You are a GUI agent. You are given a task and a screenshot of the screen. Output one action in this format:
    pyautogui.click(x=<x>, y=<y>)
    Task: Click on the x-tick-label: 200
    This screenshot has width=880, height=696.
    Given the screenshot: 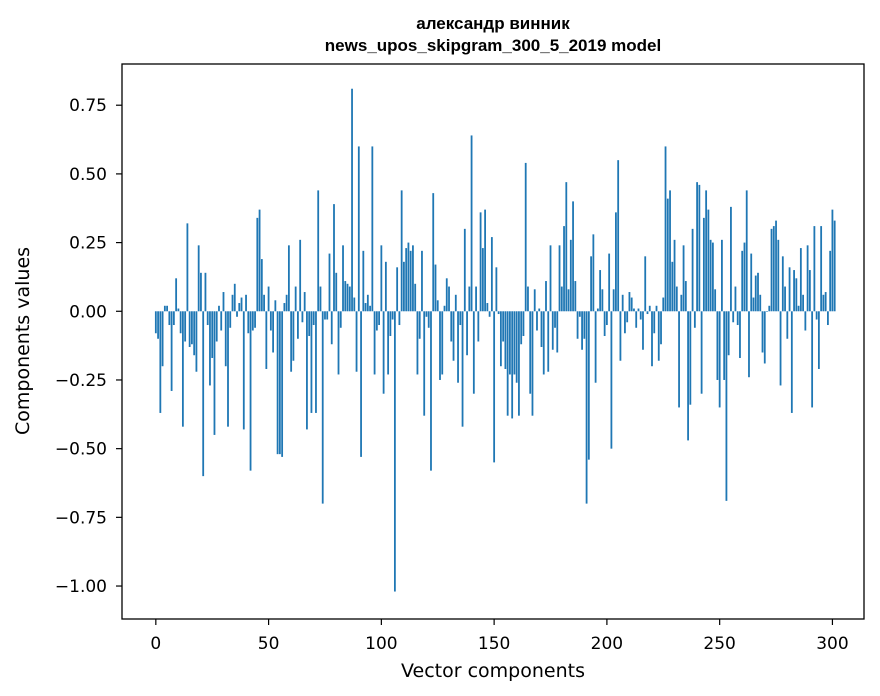 What is the action you would take?
    pyautogui.click(x=607, y=644)
    